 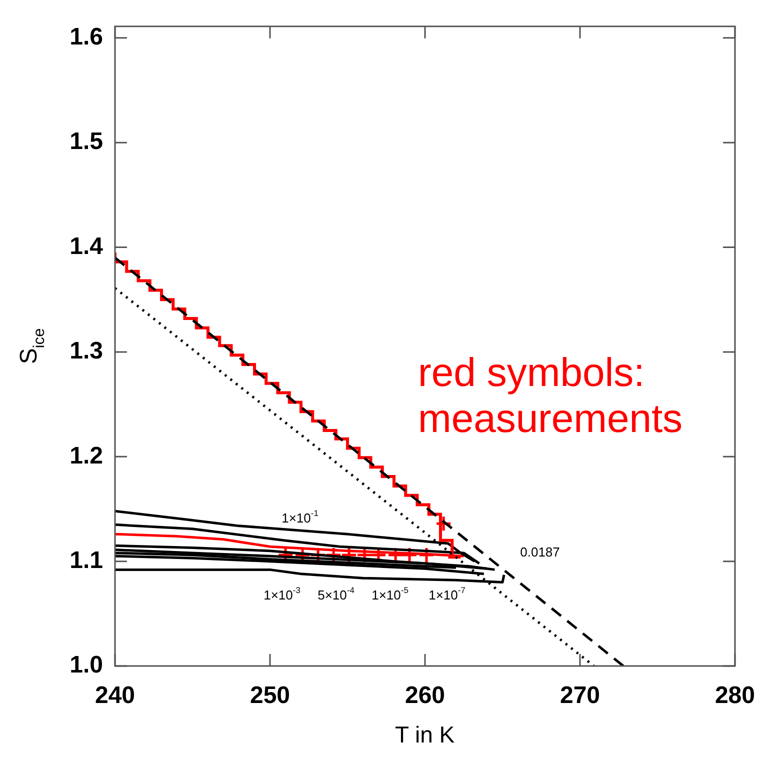 I want to click on y-axis-title: Sice, so click(x=32, y=346).